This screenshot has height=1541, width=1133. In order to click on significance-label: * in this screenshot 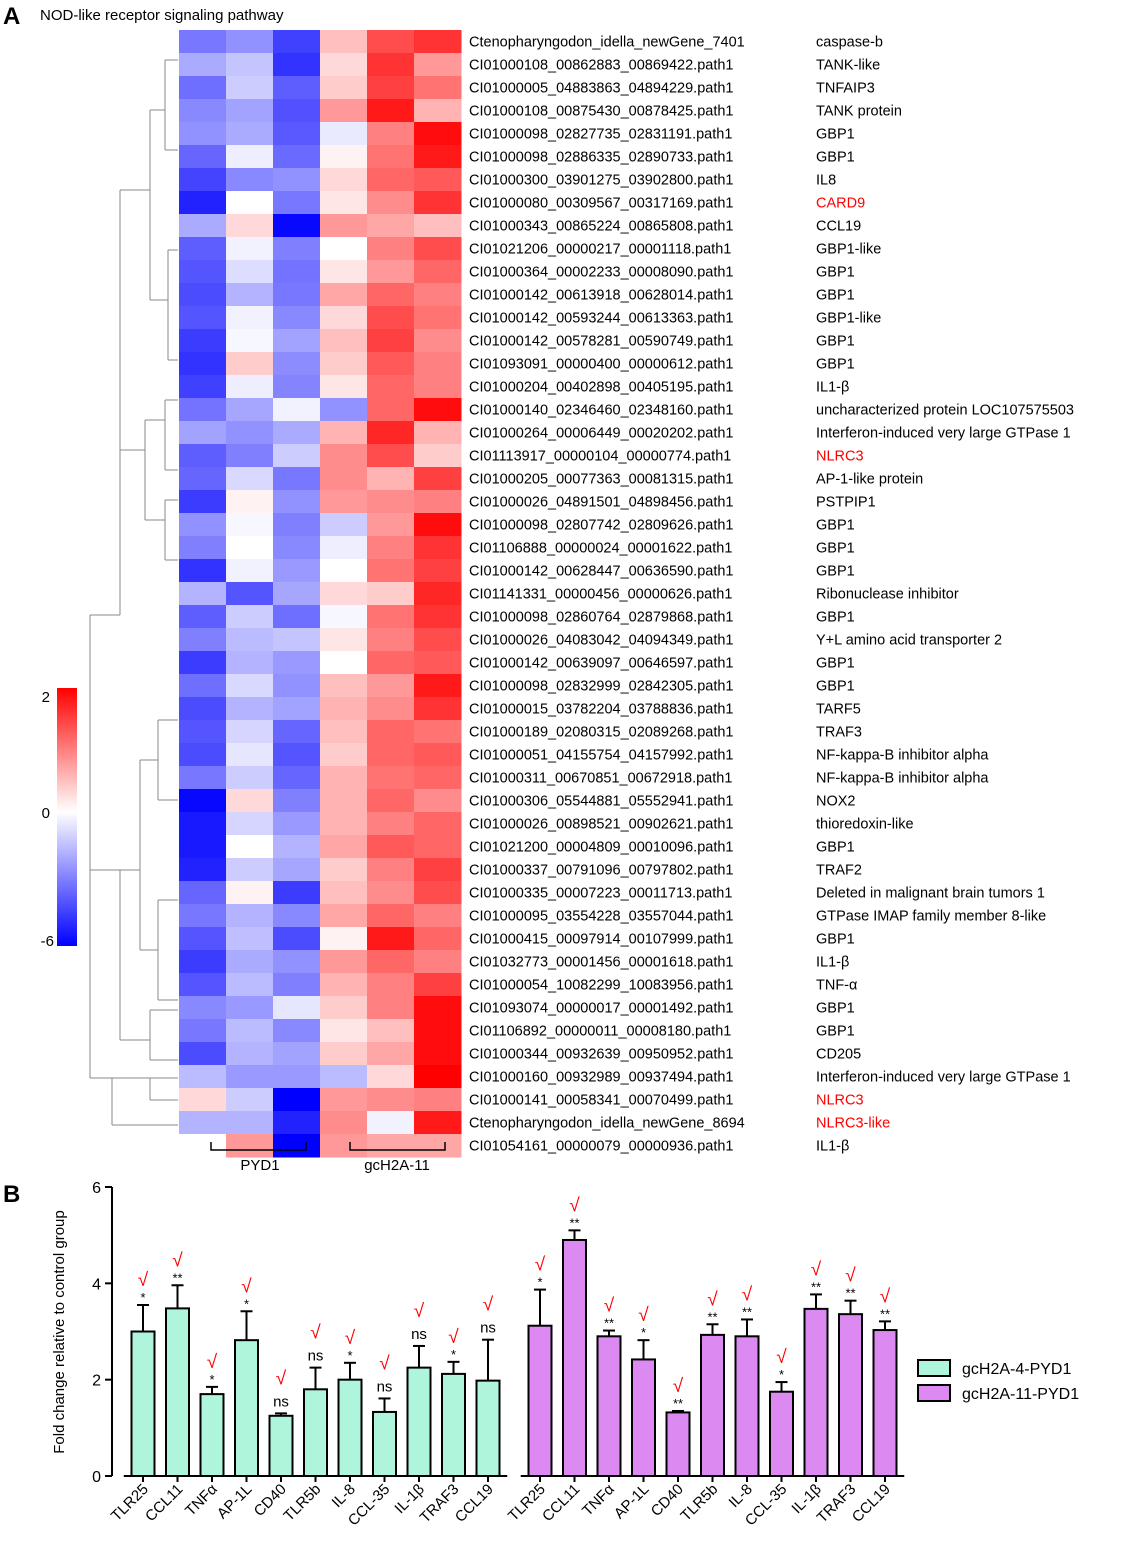, I will do `click(539, 1282)`.